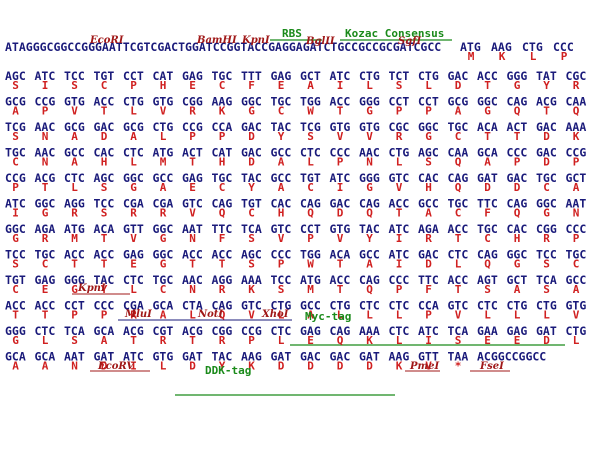 The image size is (600, 455). What do you see at coordinates (546, 76) in the screenshot?
I see `codon: TAT` at bounding box center [546, 76].